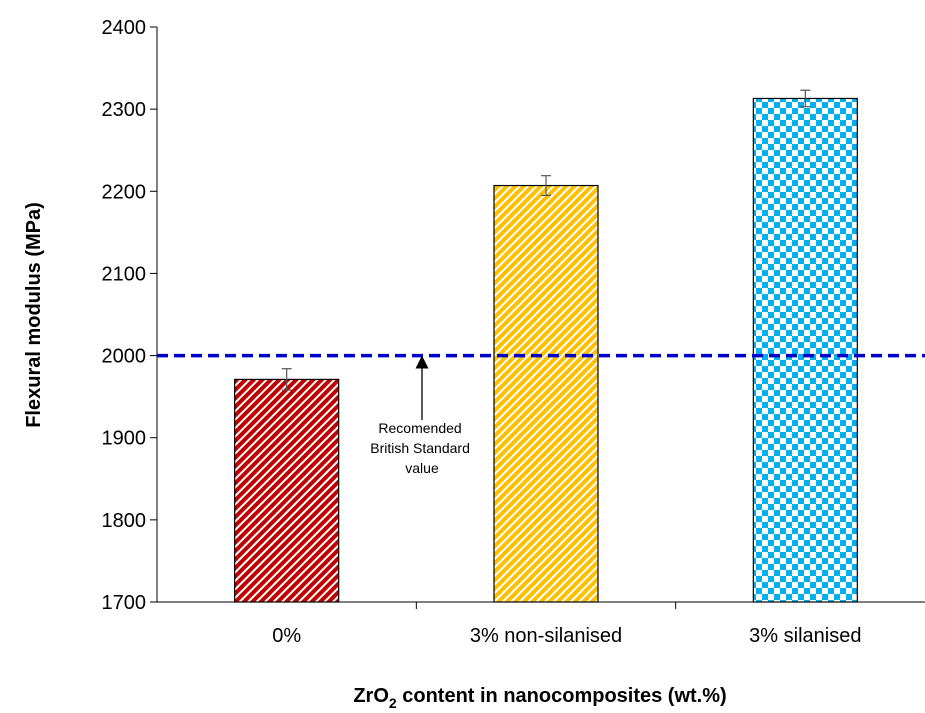 The image size is (925, 713). Describe the element at coordinates (546, 636) in the screenshot. I see `x-category-label: 3% non-silanised` at that location.